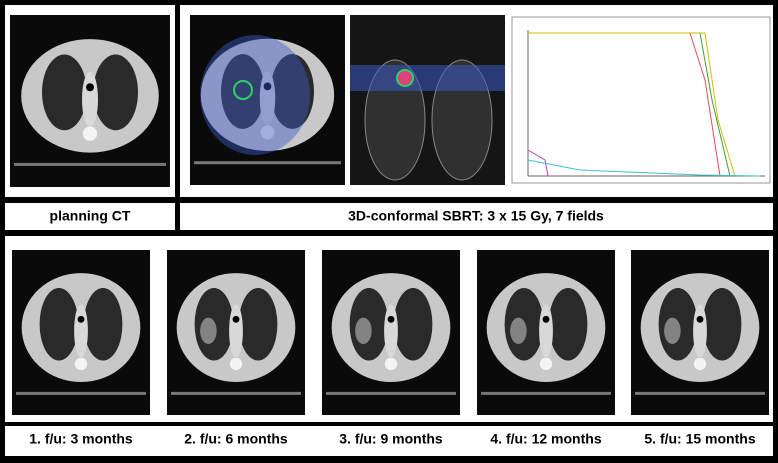 This screenshot has height=463, width=778. I want to click on dose-overlay, so click(255, 95).